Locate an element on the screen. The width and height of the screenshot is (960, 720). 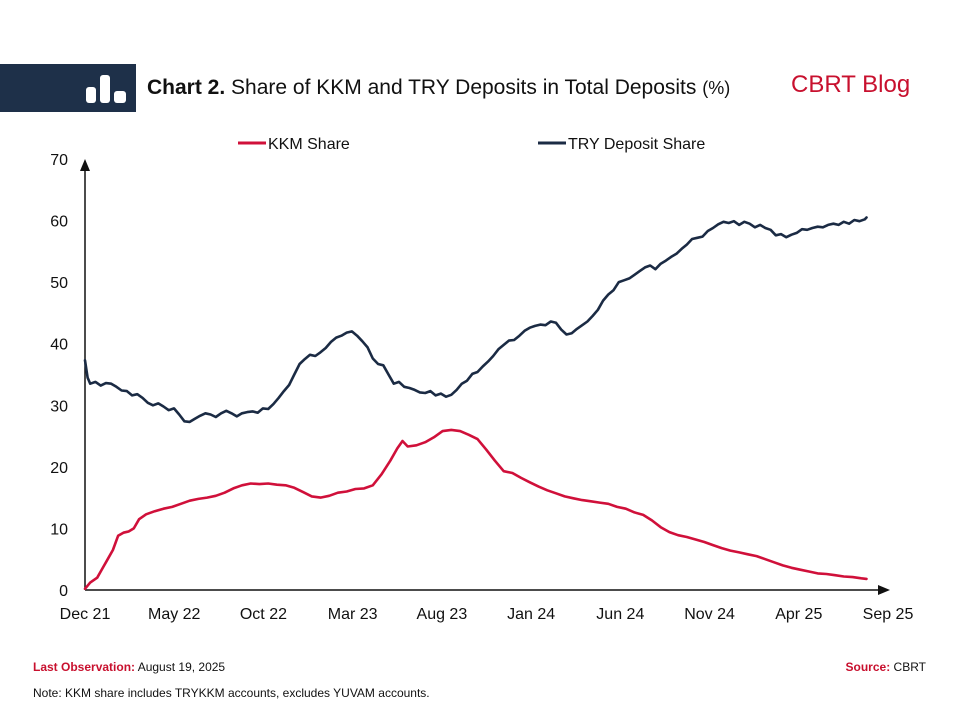
chart-title-unit: (%) is located at coordinates (716, 88).